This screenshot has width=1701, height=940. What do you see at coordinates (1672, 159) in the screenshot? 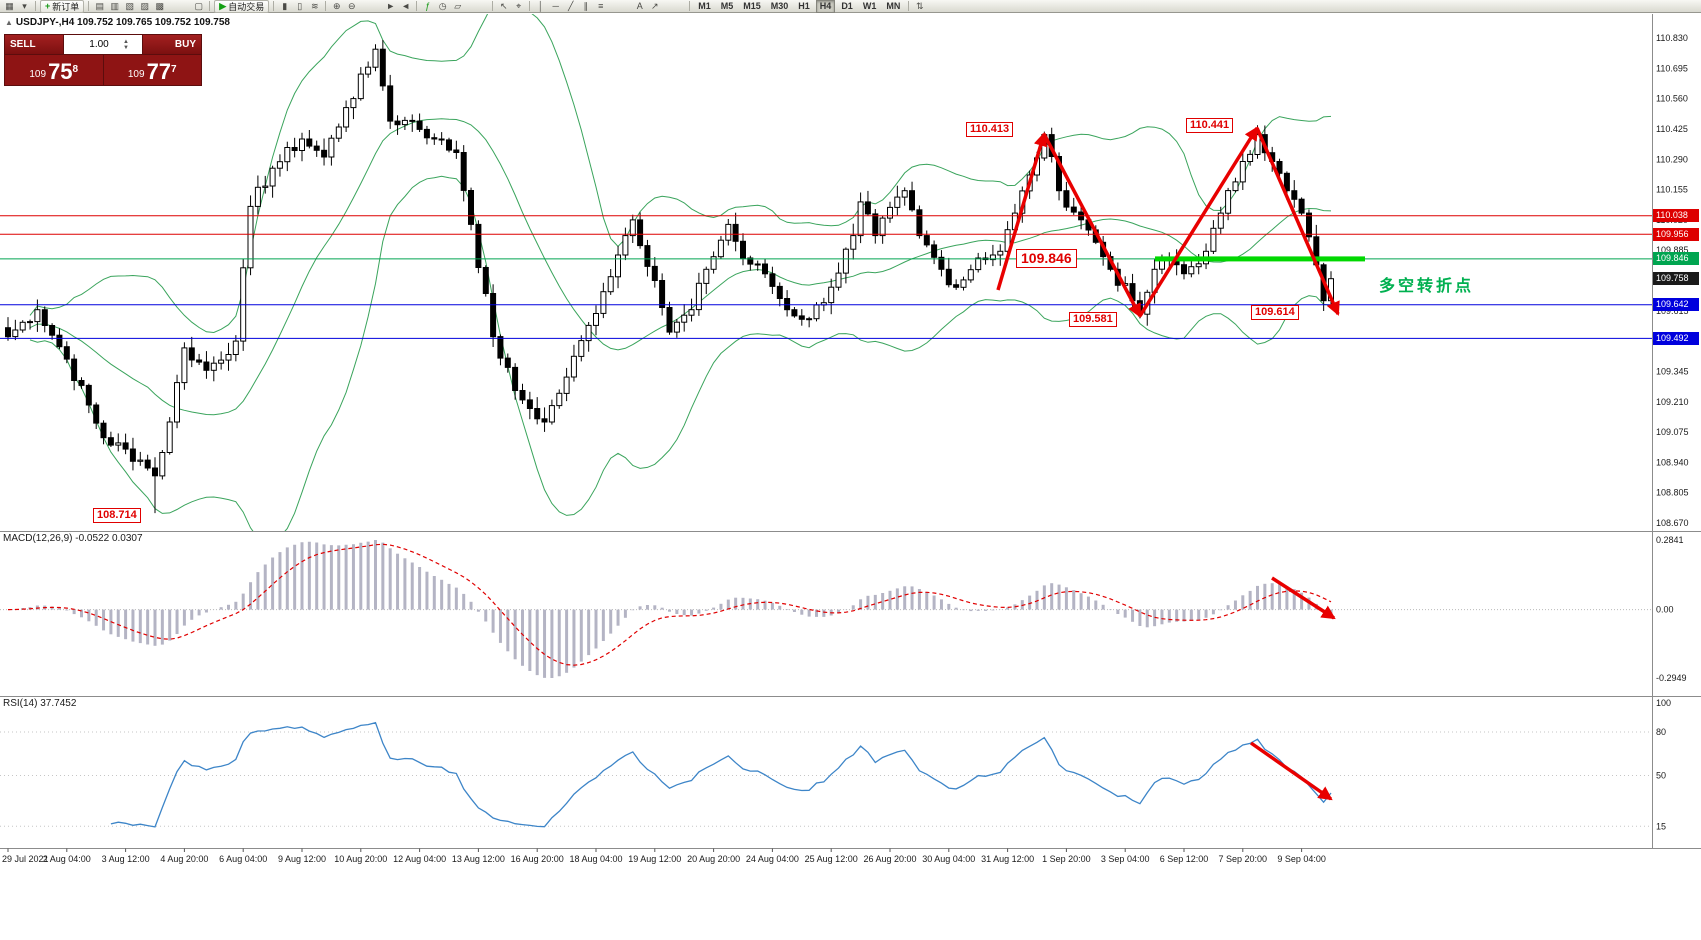
I see `svg-text: 110.290` at bounding box center [1672, 159].